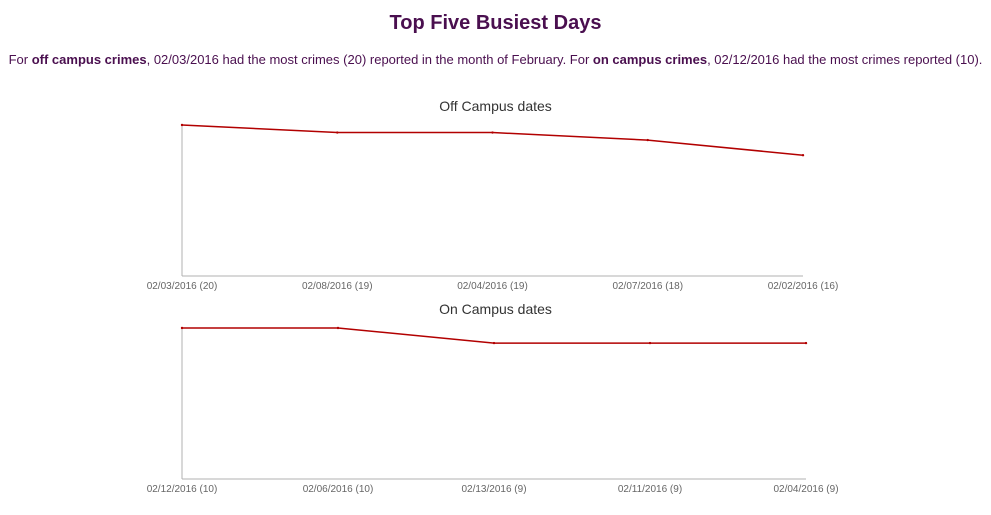  I want to click on on-campus-series-line, so click(494, 335).